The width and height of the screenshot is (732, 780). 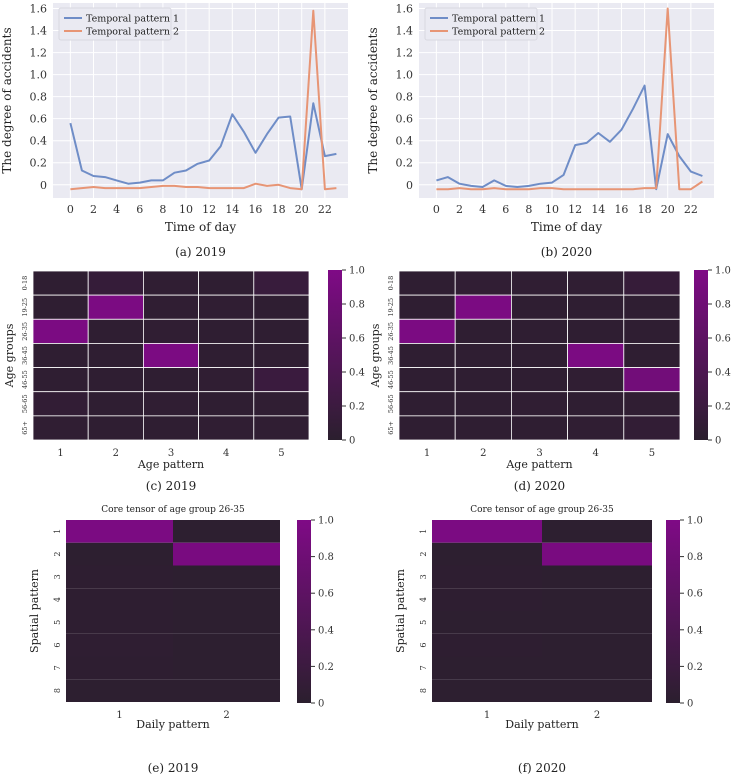 I want to click on y-tick-label: 0, so click(x=43, y=185).